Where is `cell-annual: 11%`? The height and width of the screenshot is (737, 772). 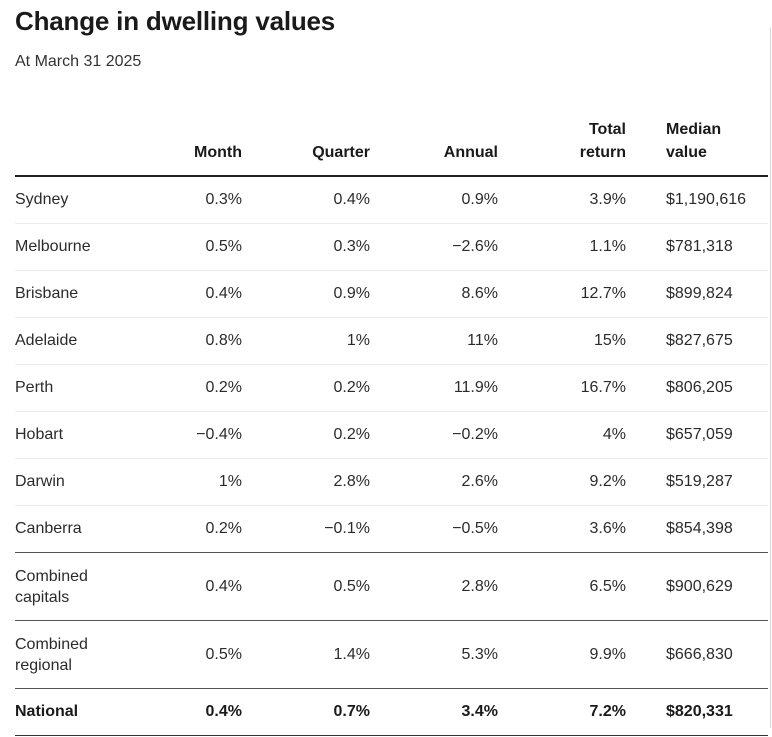 cell-annual: 11% is located at coordinates (434, 341).